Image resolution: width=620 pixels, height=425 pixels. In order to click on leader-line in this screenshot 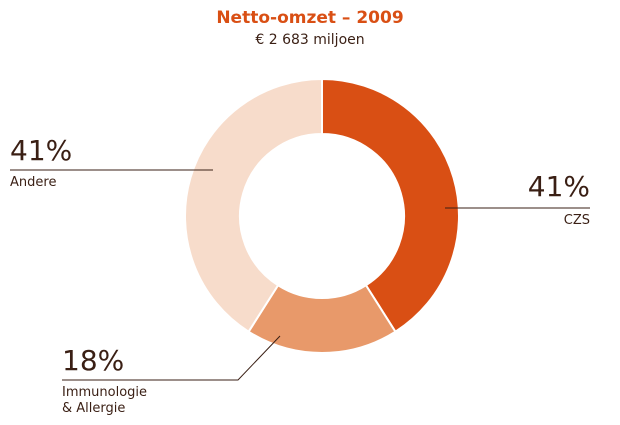, I will do `click(171, 358)`.